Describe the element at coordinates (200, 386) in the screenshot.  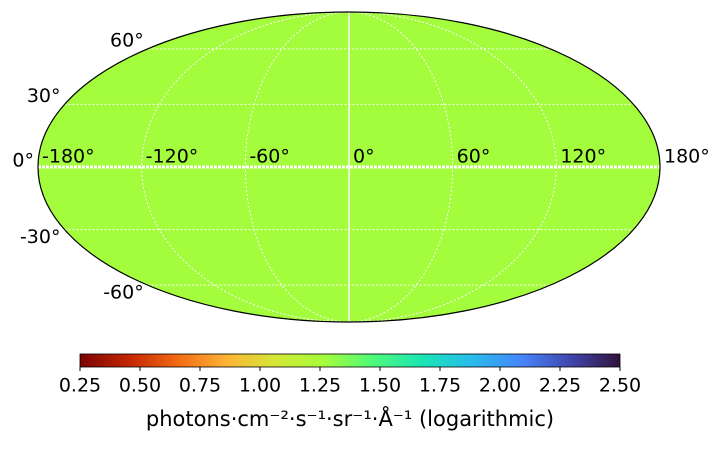
I see `colorbar-tick-label: 0.75` at that location.